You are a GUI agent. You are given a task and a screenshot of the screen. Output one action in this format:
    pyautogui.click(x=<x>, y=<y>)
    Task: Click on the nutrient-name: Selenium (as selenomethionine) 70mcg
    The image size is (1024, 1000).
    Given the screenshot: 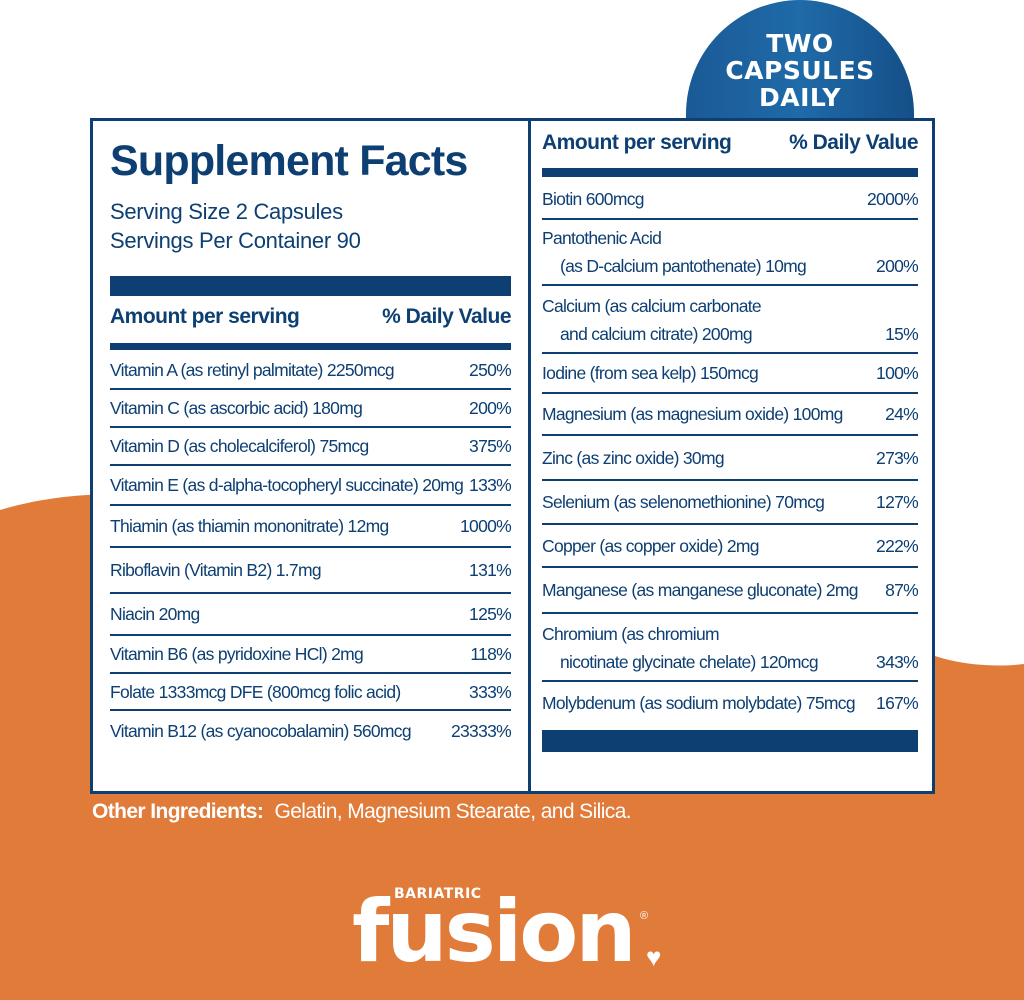 What is the action you would take?
    pyautogui.click(x=709, y=502)
    